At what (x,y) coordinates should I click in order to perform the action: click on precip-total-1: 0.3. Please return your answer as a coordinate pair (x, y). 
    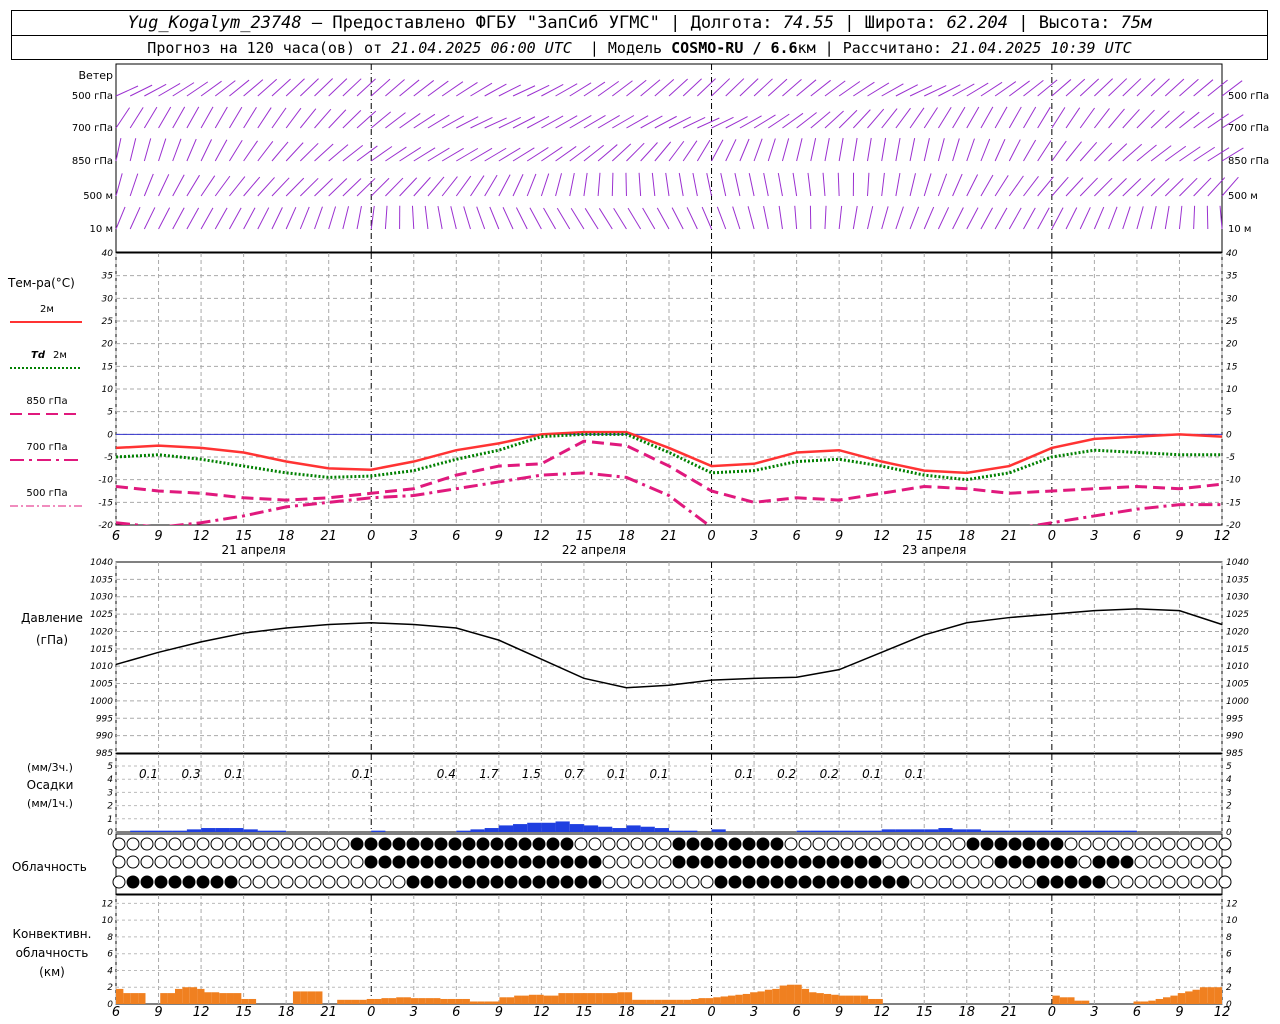
    Looking at the image, I should click on (191, 774).